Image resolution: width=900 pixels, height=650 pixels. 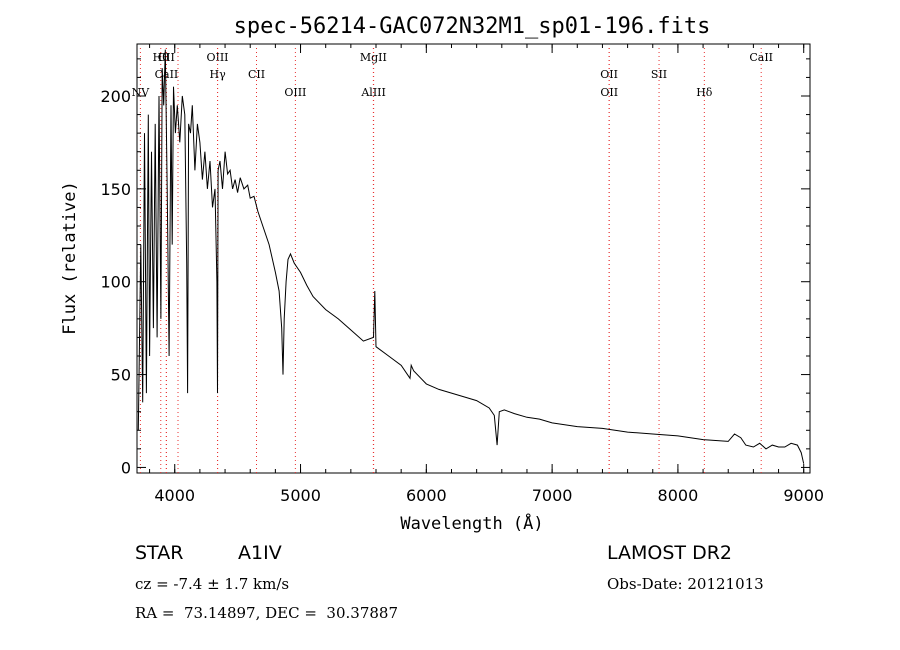 I want to click on x-tick-label: 9000, so click(x=803, y=495).